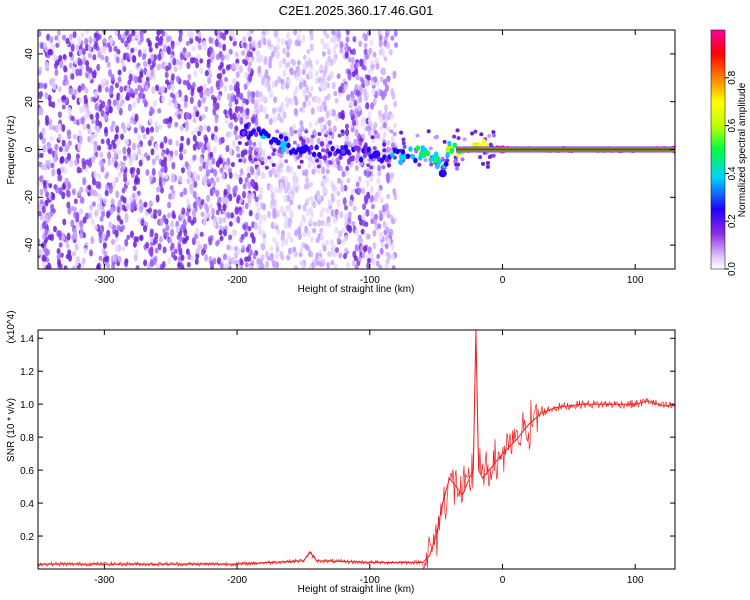 The image size is (750, 600). What do you see at coordinates (565, 149) in the screenshot?
I see `spectrogram-carrier-core` at bounding box center [565, 149].